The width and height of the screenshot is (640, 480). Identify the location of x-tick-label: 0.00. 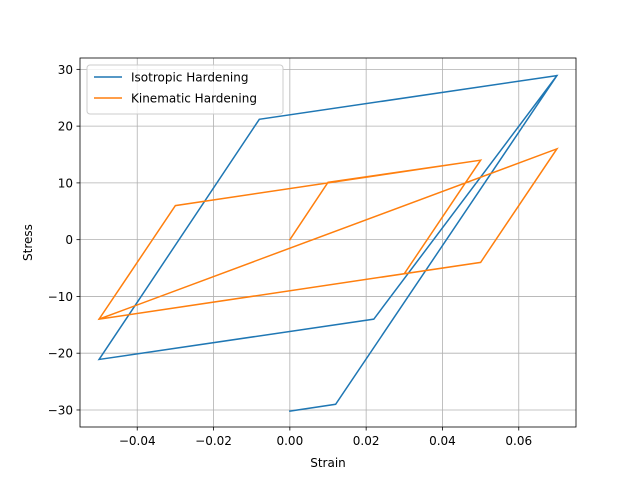
(289, 441).